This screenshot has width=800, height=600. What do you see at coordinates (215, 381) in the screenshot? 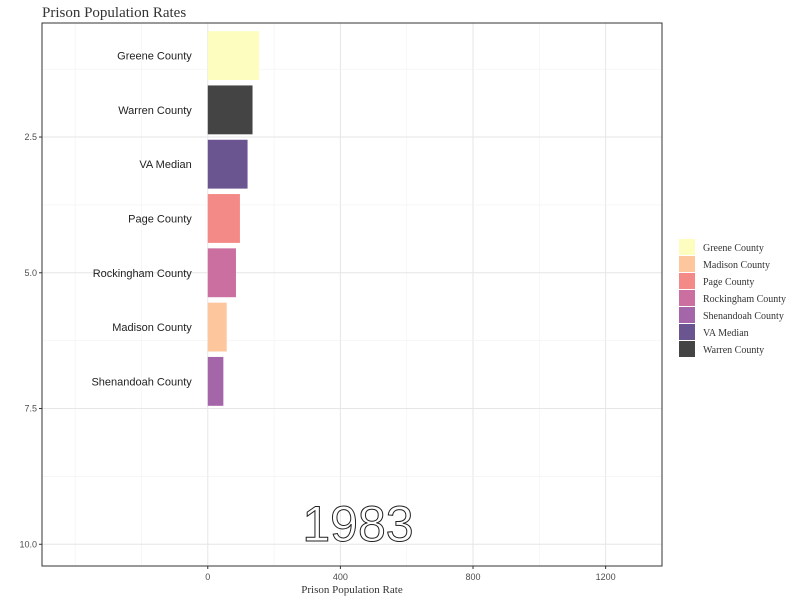
I see `bar-shenandoah-county` at bounding box center [215, 381].